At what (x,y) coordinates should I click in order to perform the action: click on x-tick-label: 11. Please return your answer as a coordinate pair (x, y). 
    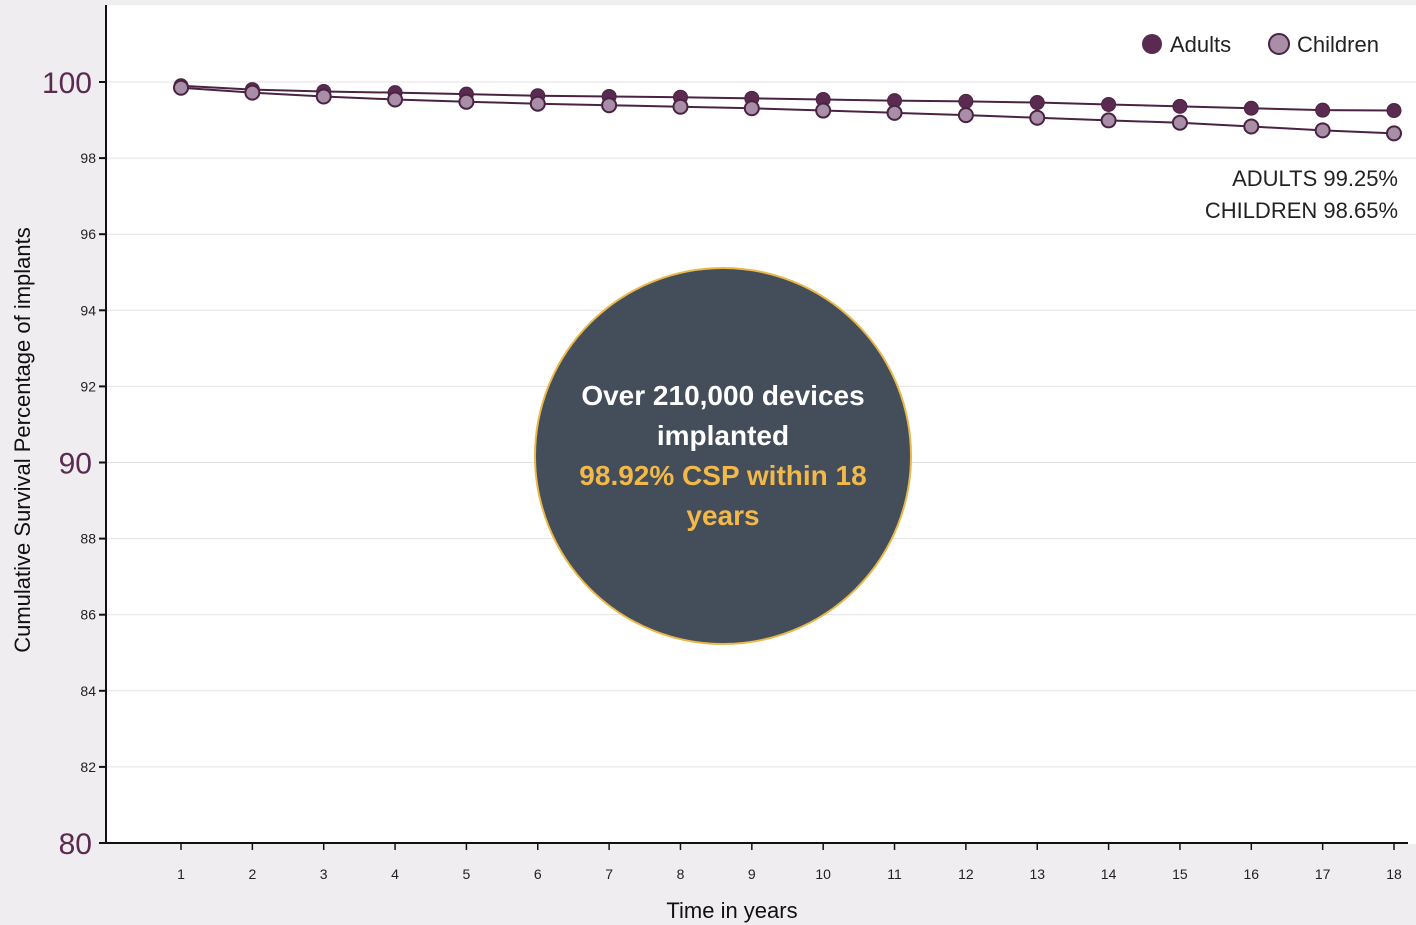
    Looking at the image, I should click on (894, 874).